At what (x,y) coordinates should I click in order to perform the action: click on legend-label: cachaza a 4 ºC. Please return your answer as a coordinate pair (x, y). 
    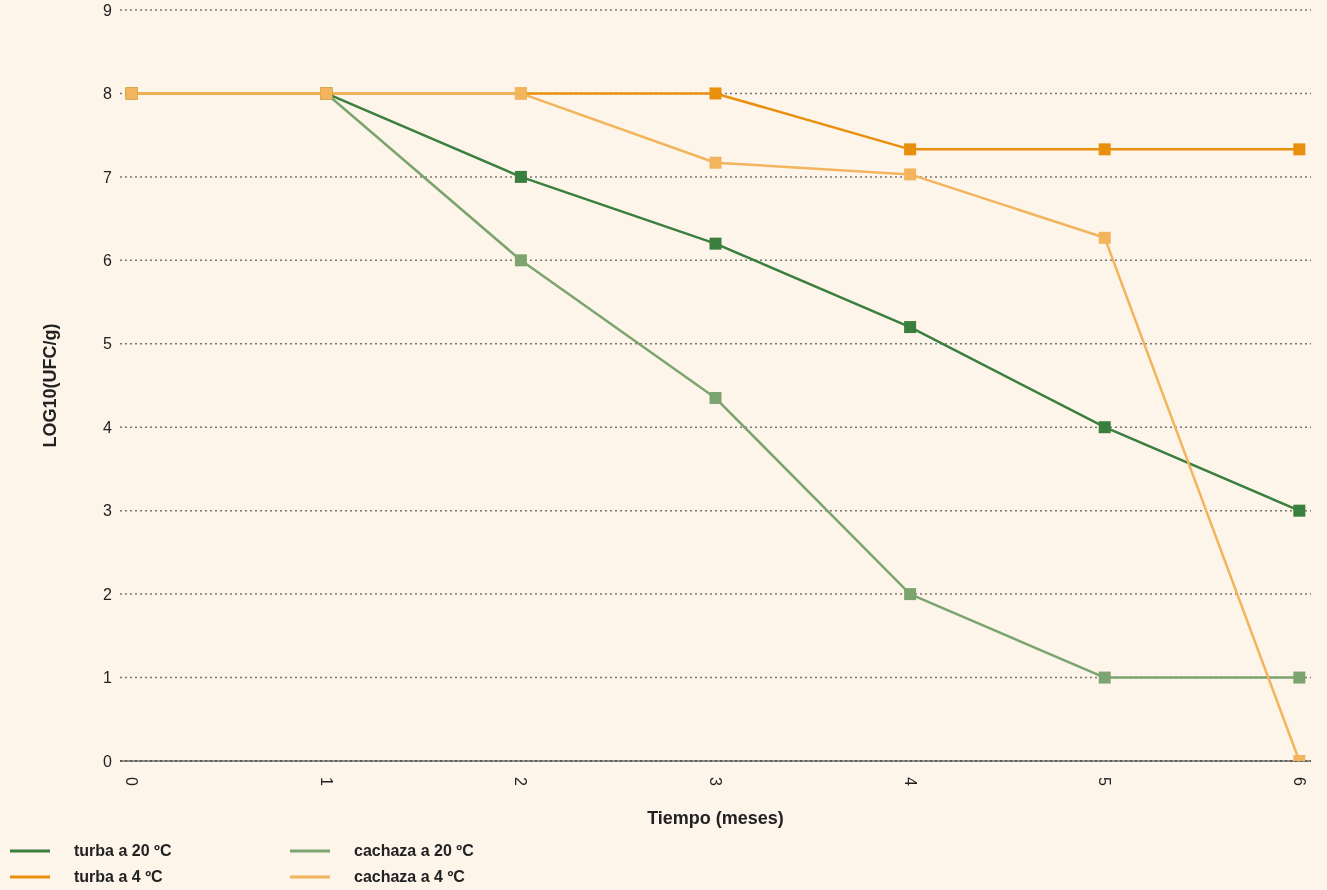
    Looking at the image, I should click on (409, 877).